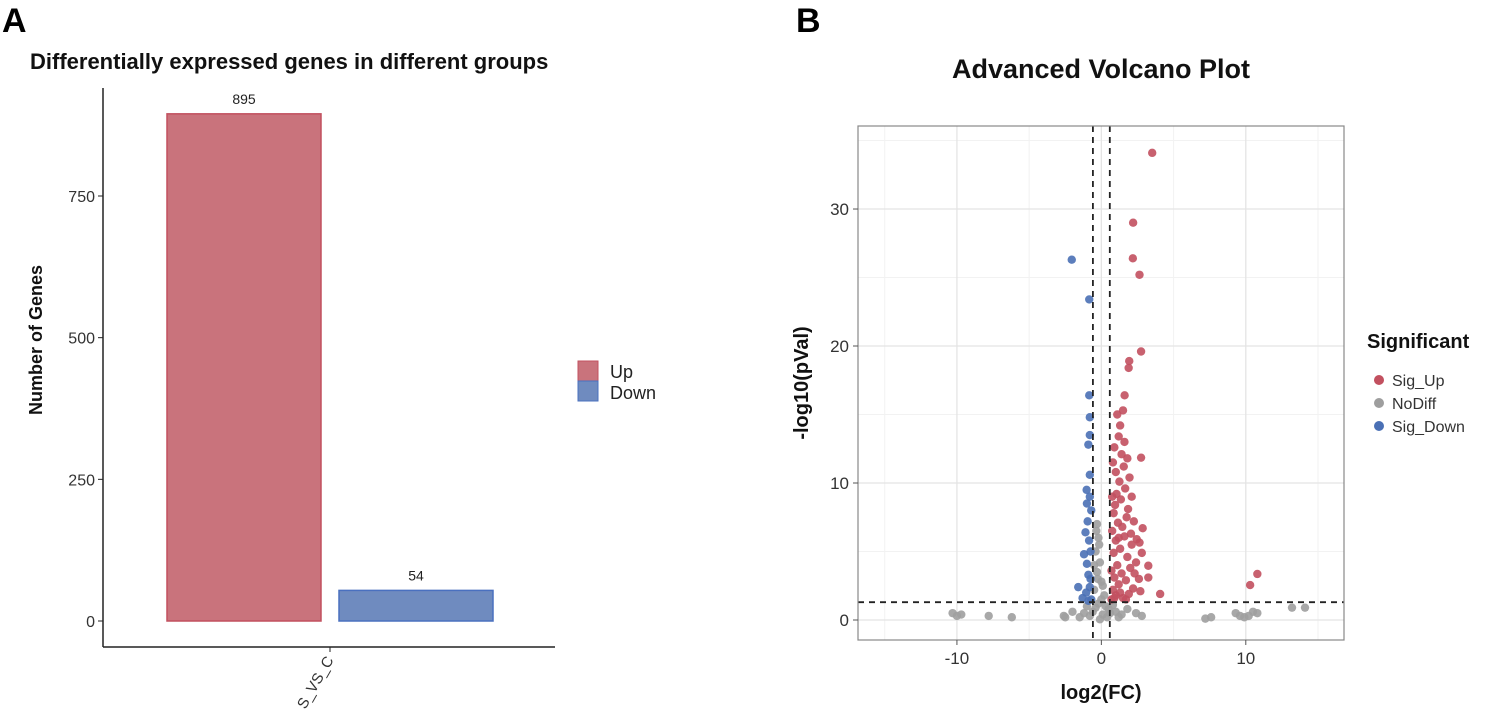 This screenshot has height=715, width=1489. I want to click on volcano-x-tick-label: 0, so click(1101, 658).